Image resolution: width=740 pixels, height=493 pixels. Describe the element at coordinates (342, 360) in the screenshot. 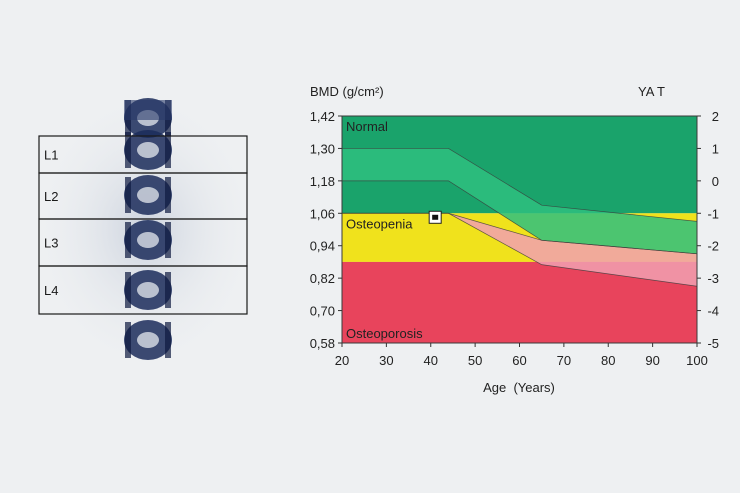

I see `x-tick-label: 20` at that location.